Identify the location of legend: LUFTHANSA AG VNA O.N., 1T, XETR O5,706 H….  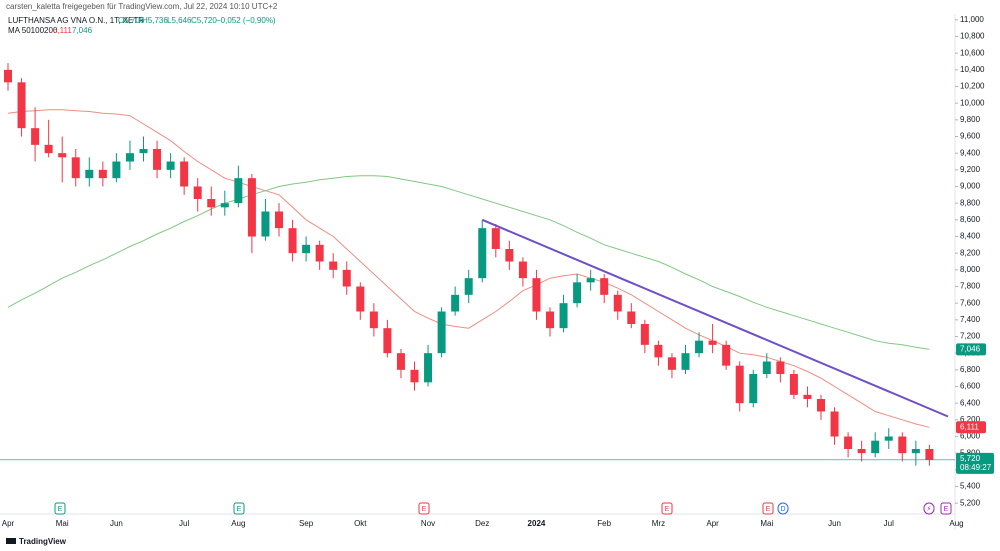
(142, 25).